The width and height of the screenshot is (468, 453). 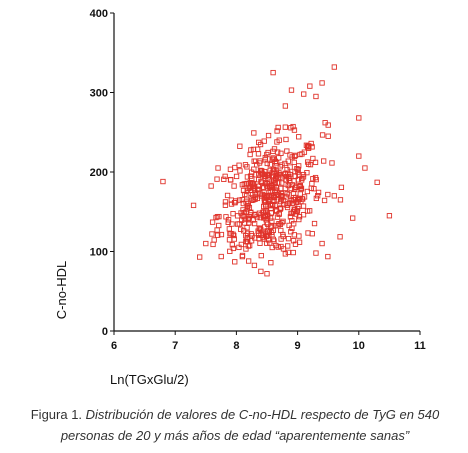 I want to click on y-tick-label: 400, so click(x=99, y=14).